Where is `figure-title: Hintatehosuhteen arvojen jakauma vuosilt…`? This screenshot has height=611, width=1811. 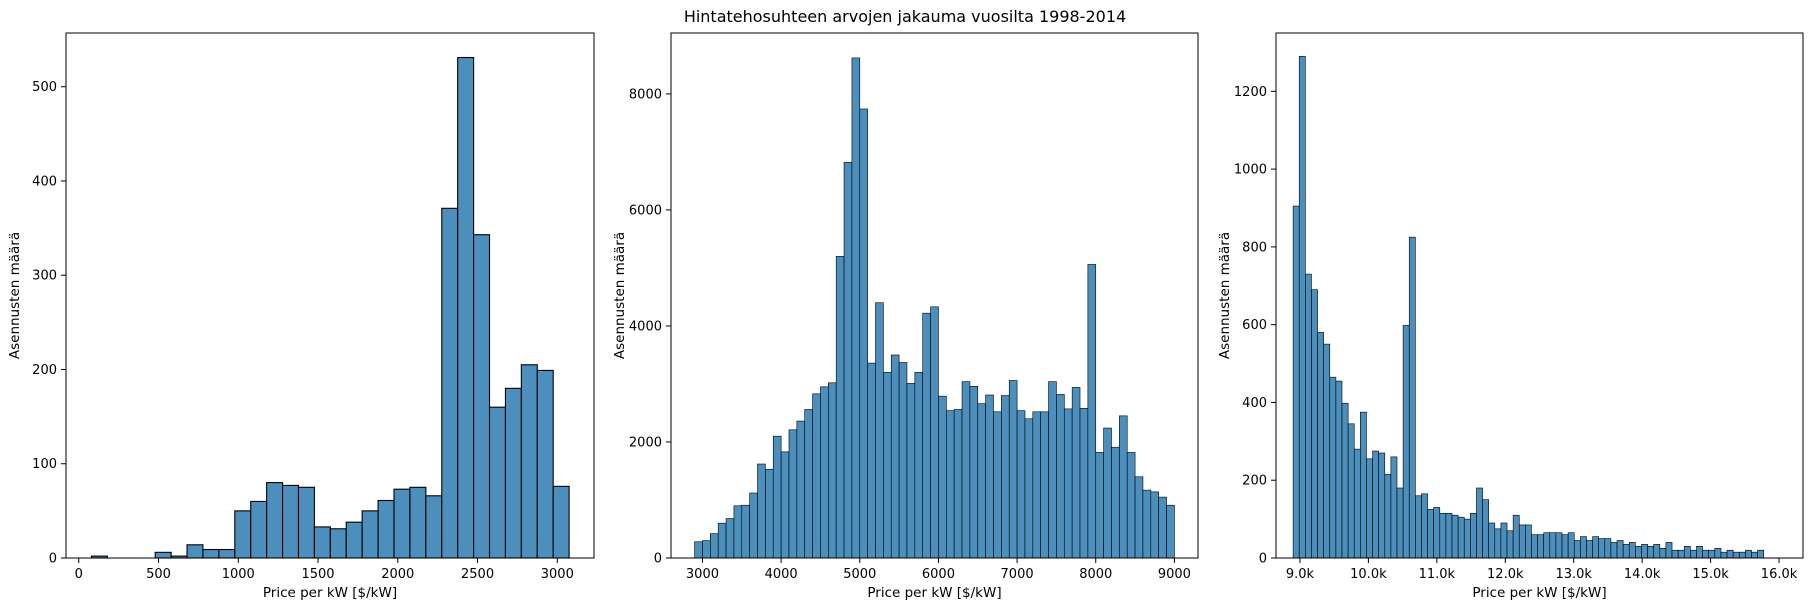
figure-title: Hintatehosuhteen arvojen jakauma vuosilt… is located at coordinates (905, 16).